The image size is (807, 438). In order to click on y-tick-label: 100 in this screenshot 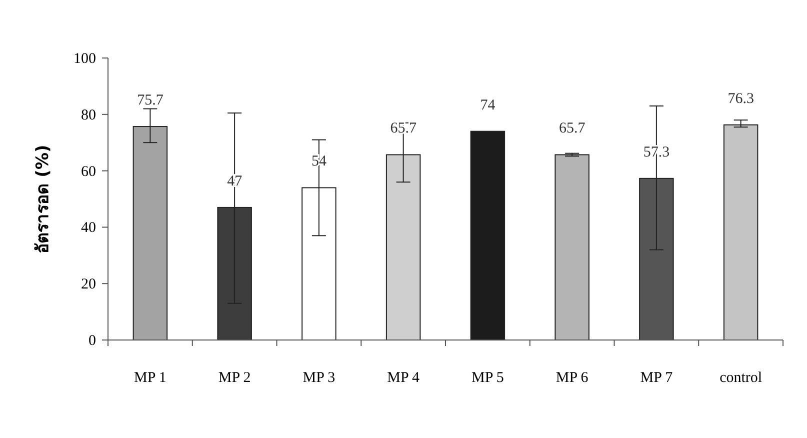, I will do `click(85, 59)`.